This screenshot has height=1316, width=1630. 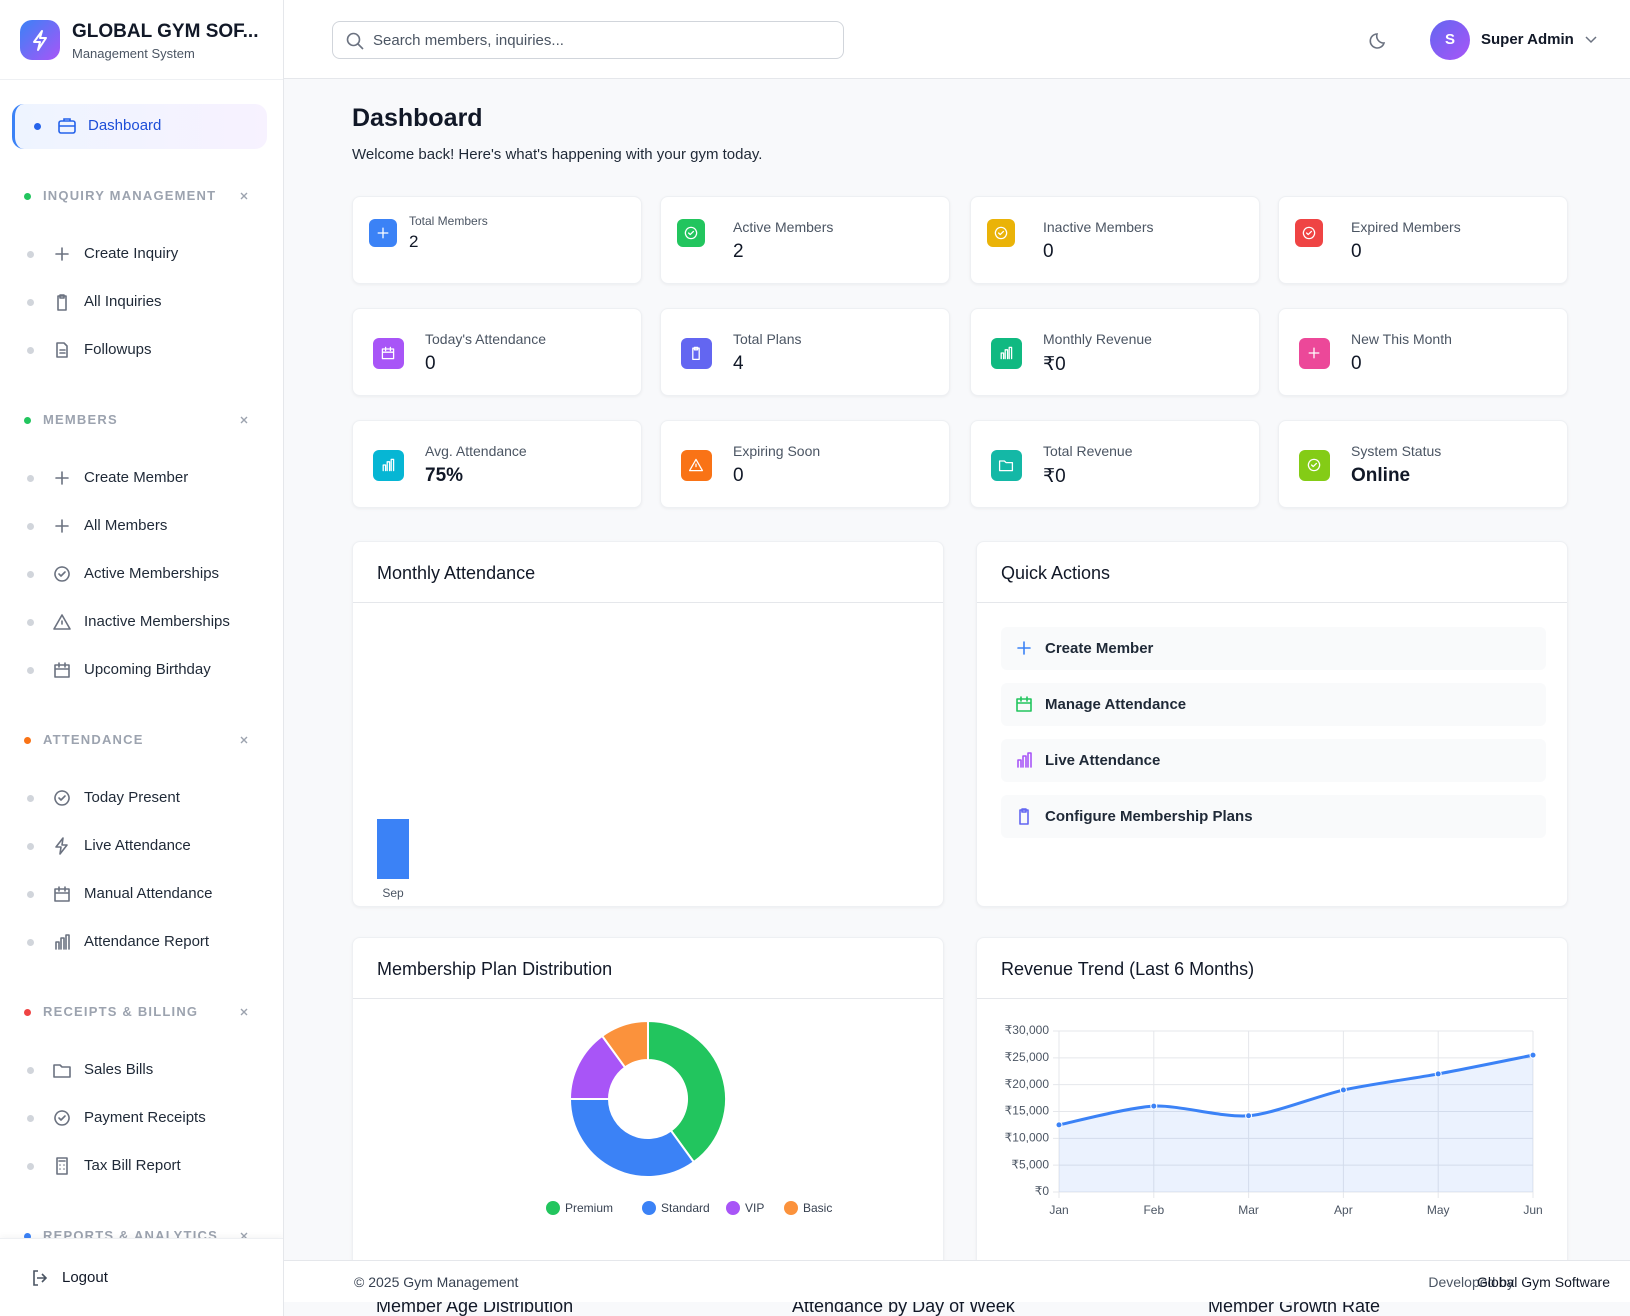 What do you see at coordinates (444, 475) in the screenshot?
I see `stat-value: 75%` at bounding box center [444, 475].